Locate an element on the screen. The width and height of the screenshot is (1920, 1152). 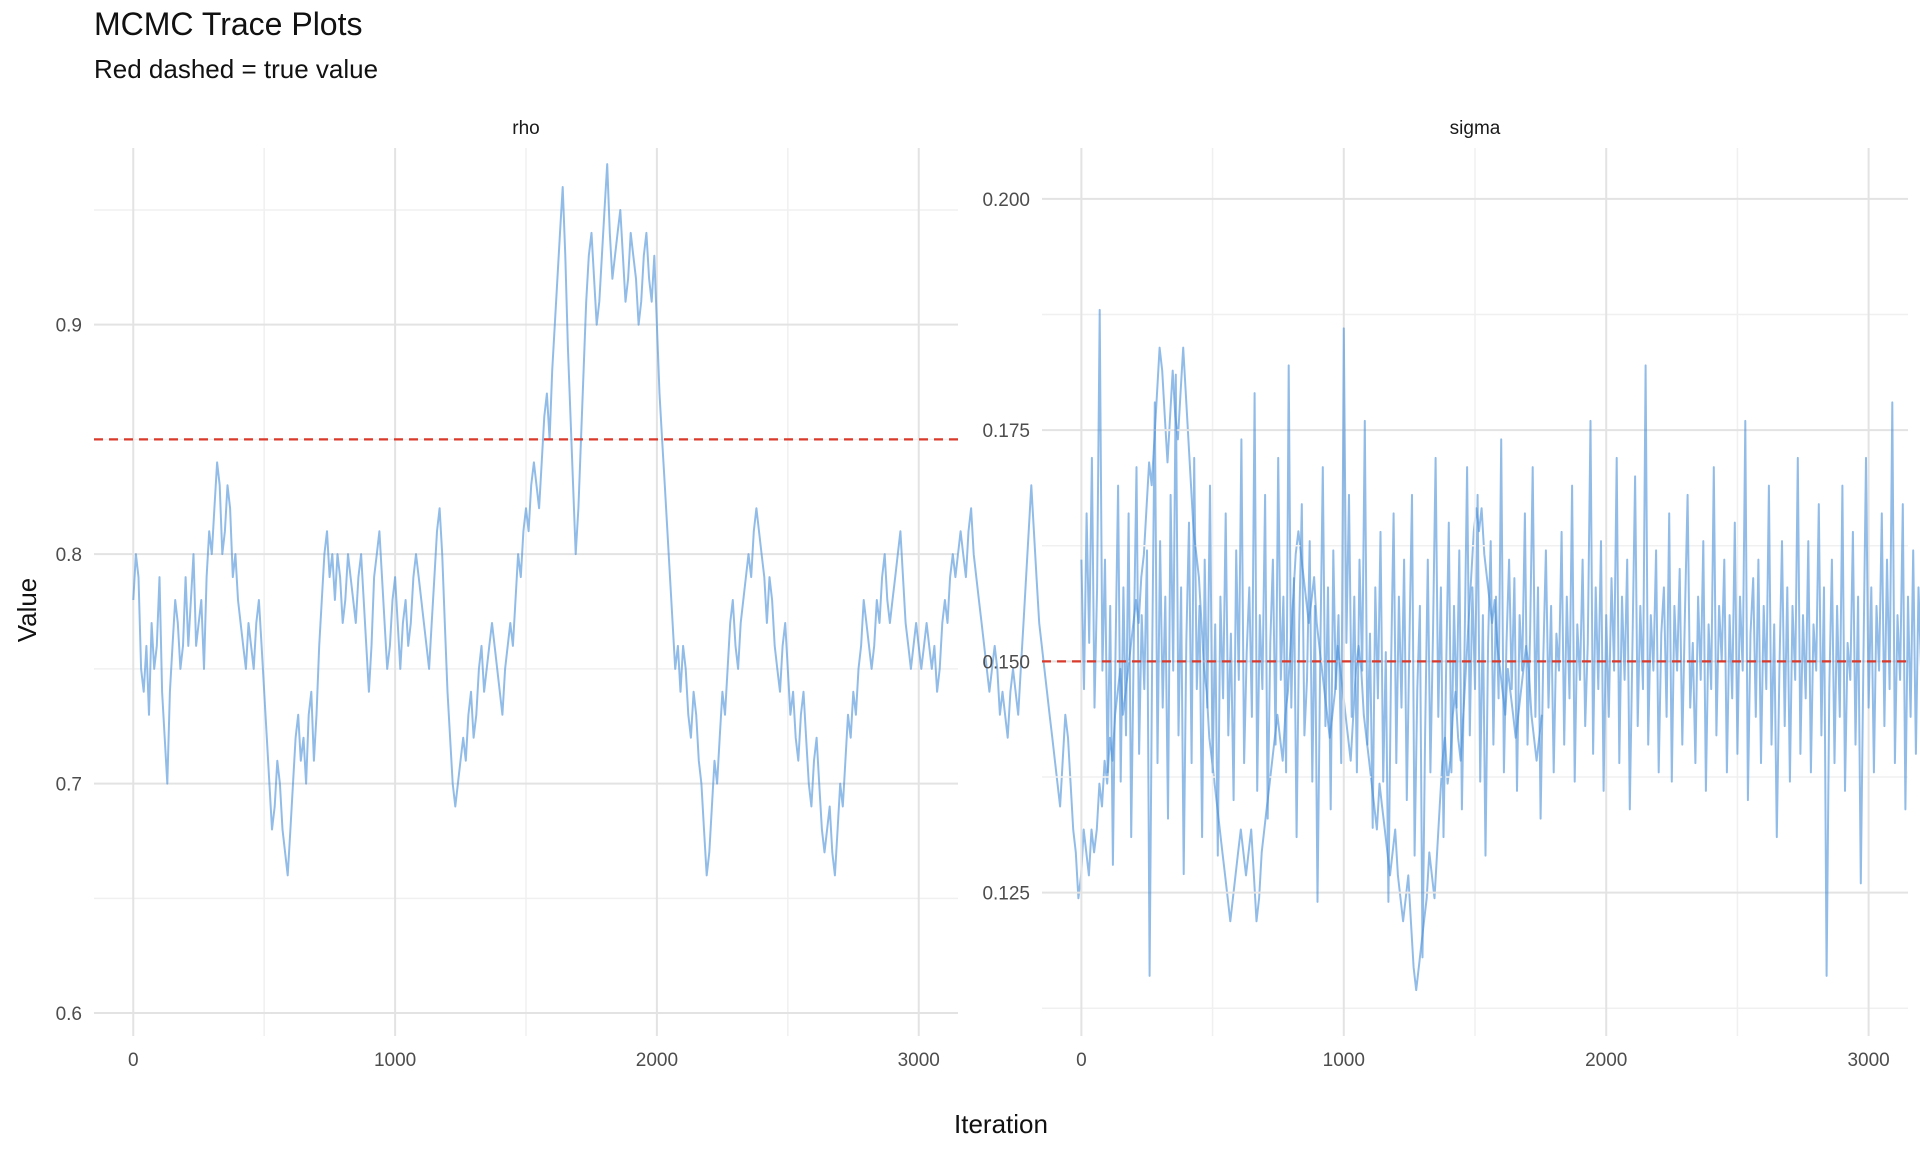
y-tick-label: 0.200 is located at coordinates (1006, 200).